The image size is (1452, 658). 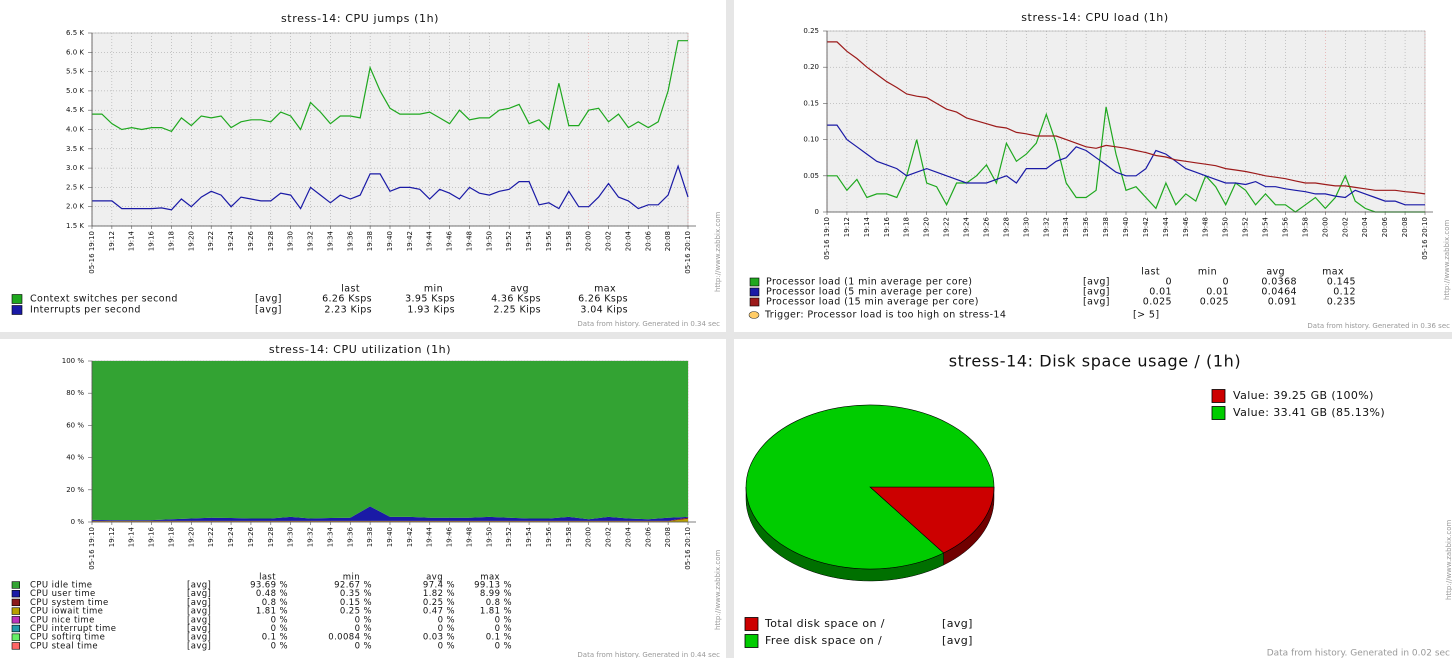 I want to click on x-tick-label: 20:06, so click(x=648, y=536).